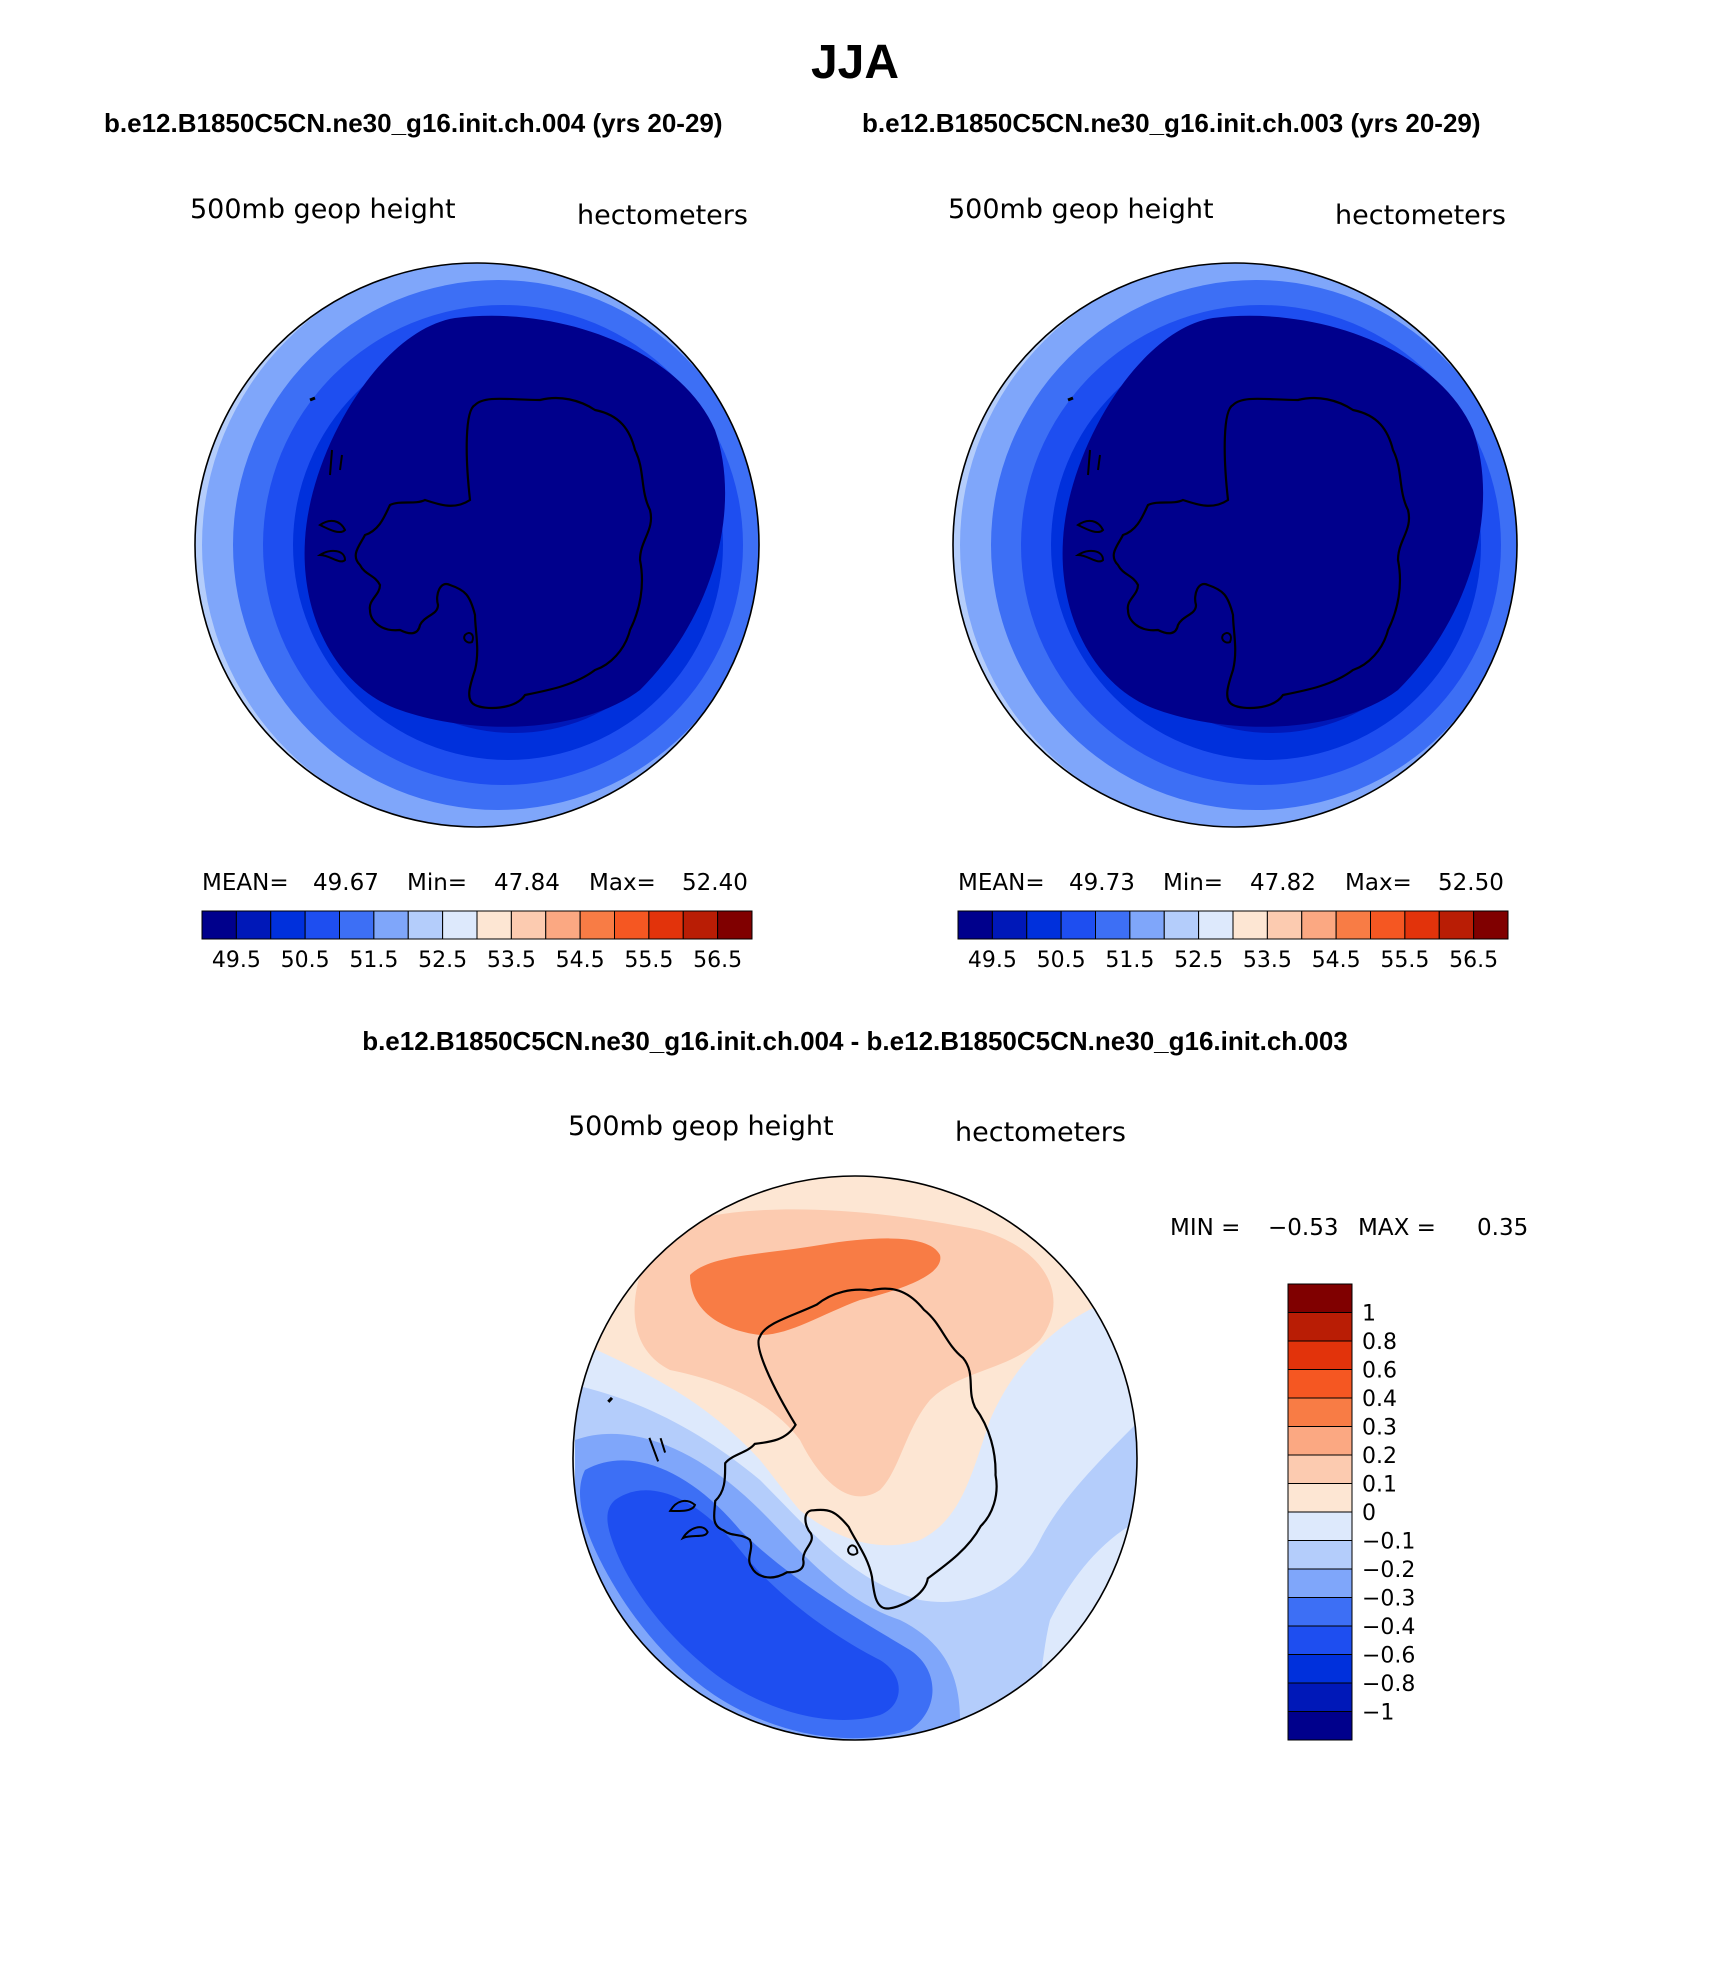  What do you see at coordinates (855, 62) in the screenshot?
I see `season-title: JJA` at bounding box center [855, 62].